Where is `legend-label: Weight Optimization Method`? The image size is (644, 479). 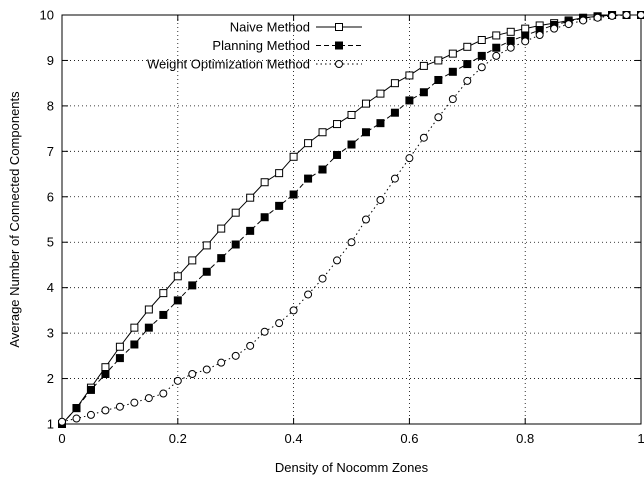 legend-label: Weight Optimization Method is located at coordinates (228, 64).